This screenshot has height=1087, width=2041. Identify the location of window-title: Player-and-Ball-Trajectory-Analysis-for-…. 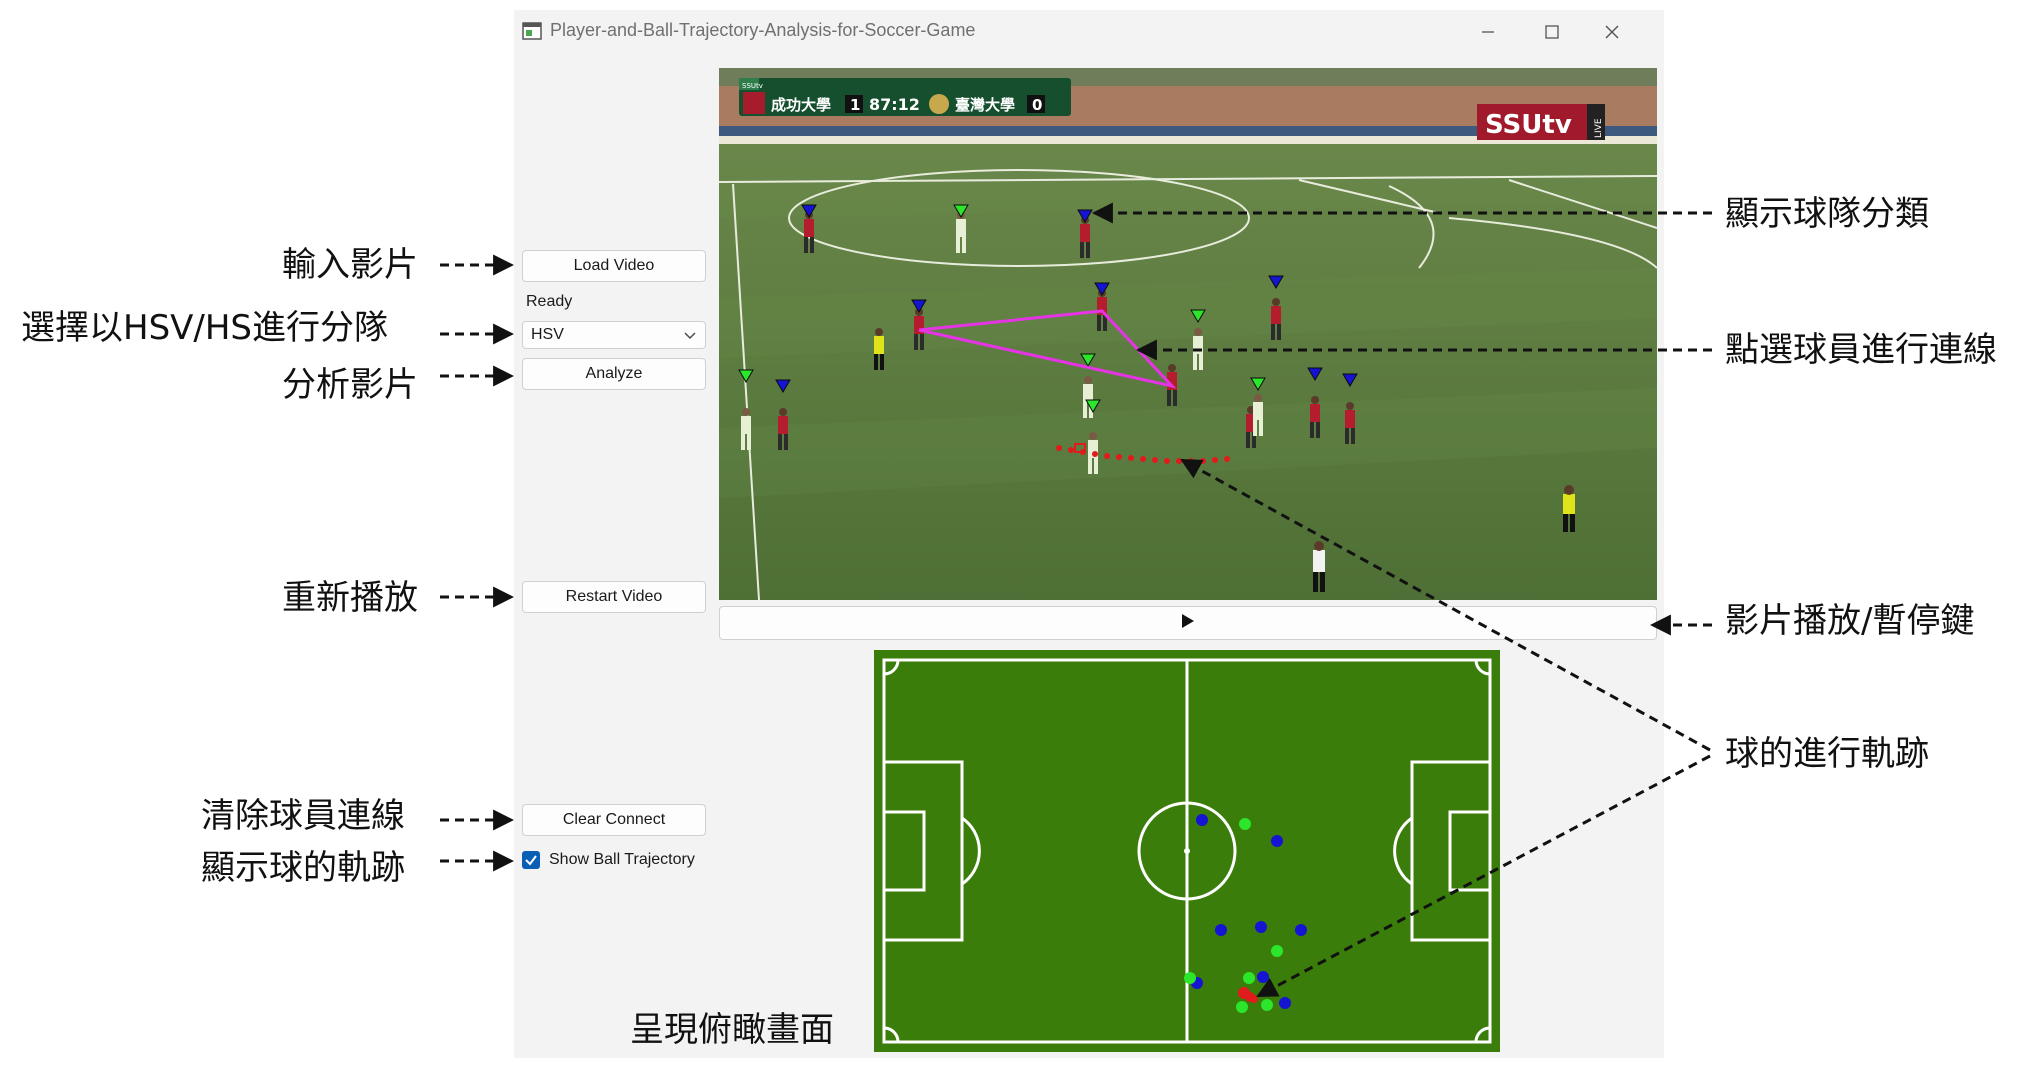
(763, 30).